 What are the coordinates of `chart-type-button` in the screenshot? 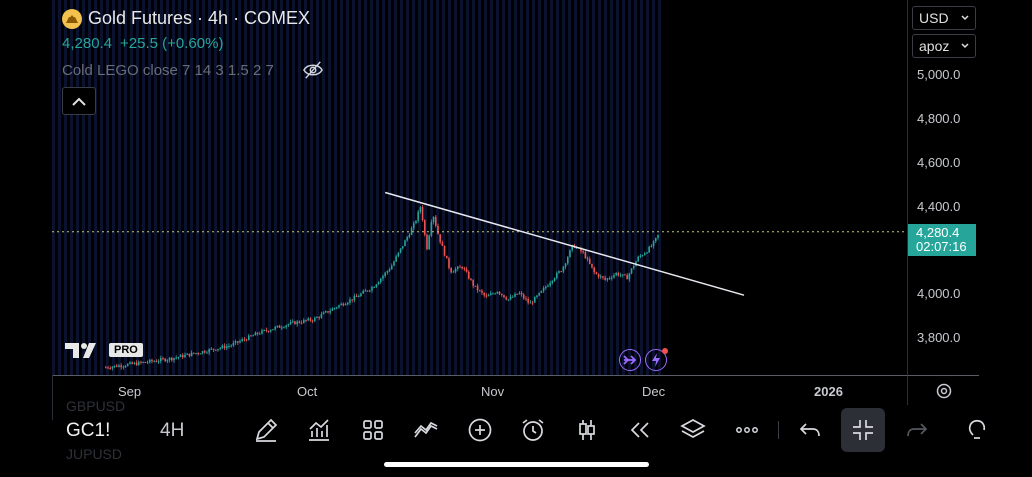 It's located at (587, 430).